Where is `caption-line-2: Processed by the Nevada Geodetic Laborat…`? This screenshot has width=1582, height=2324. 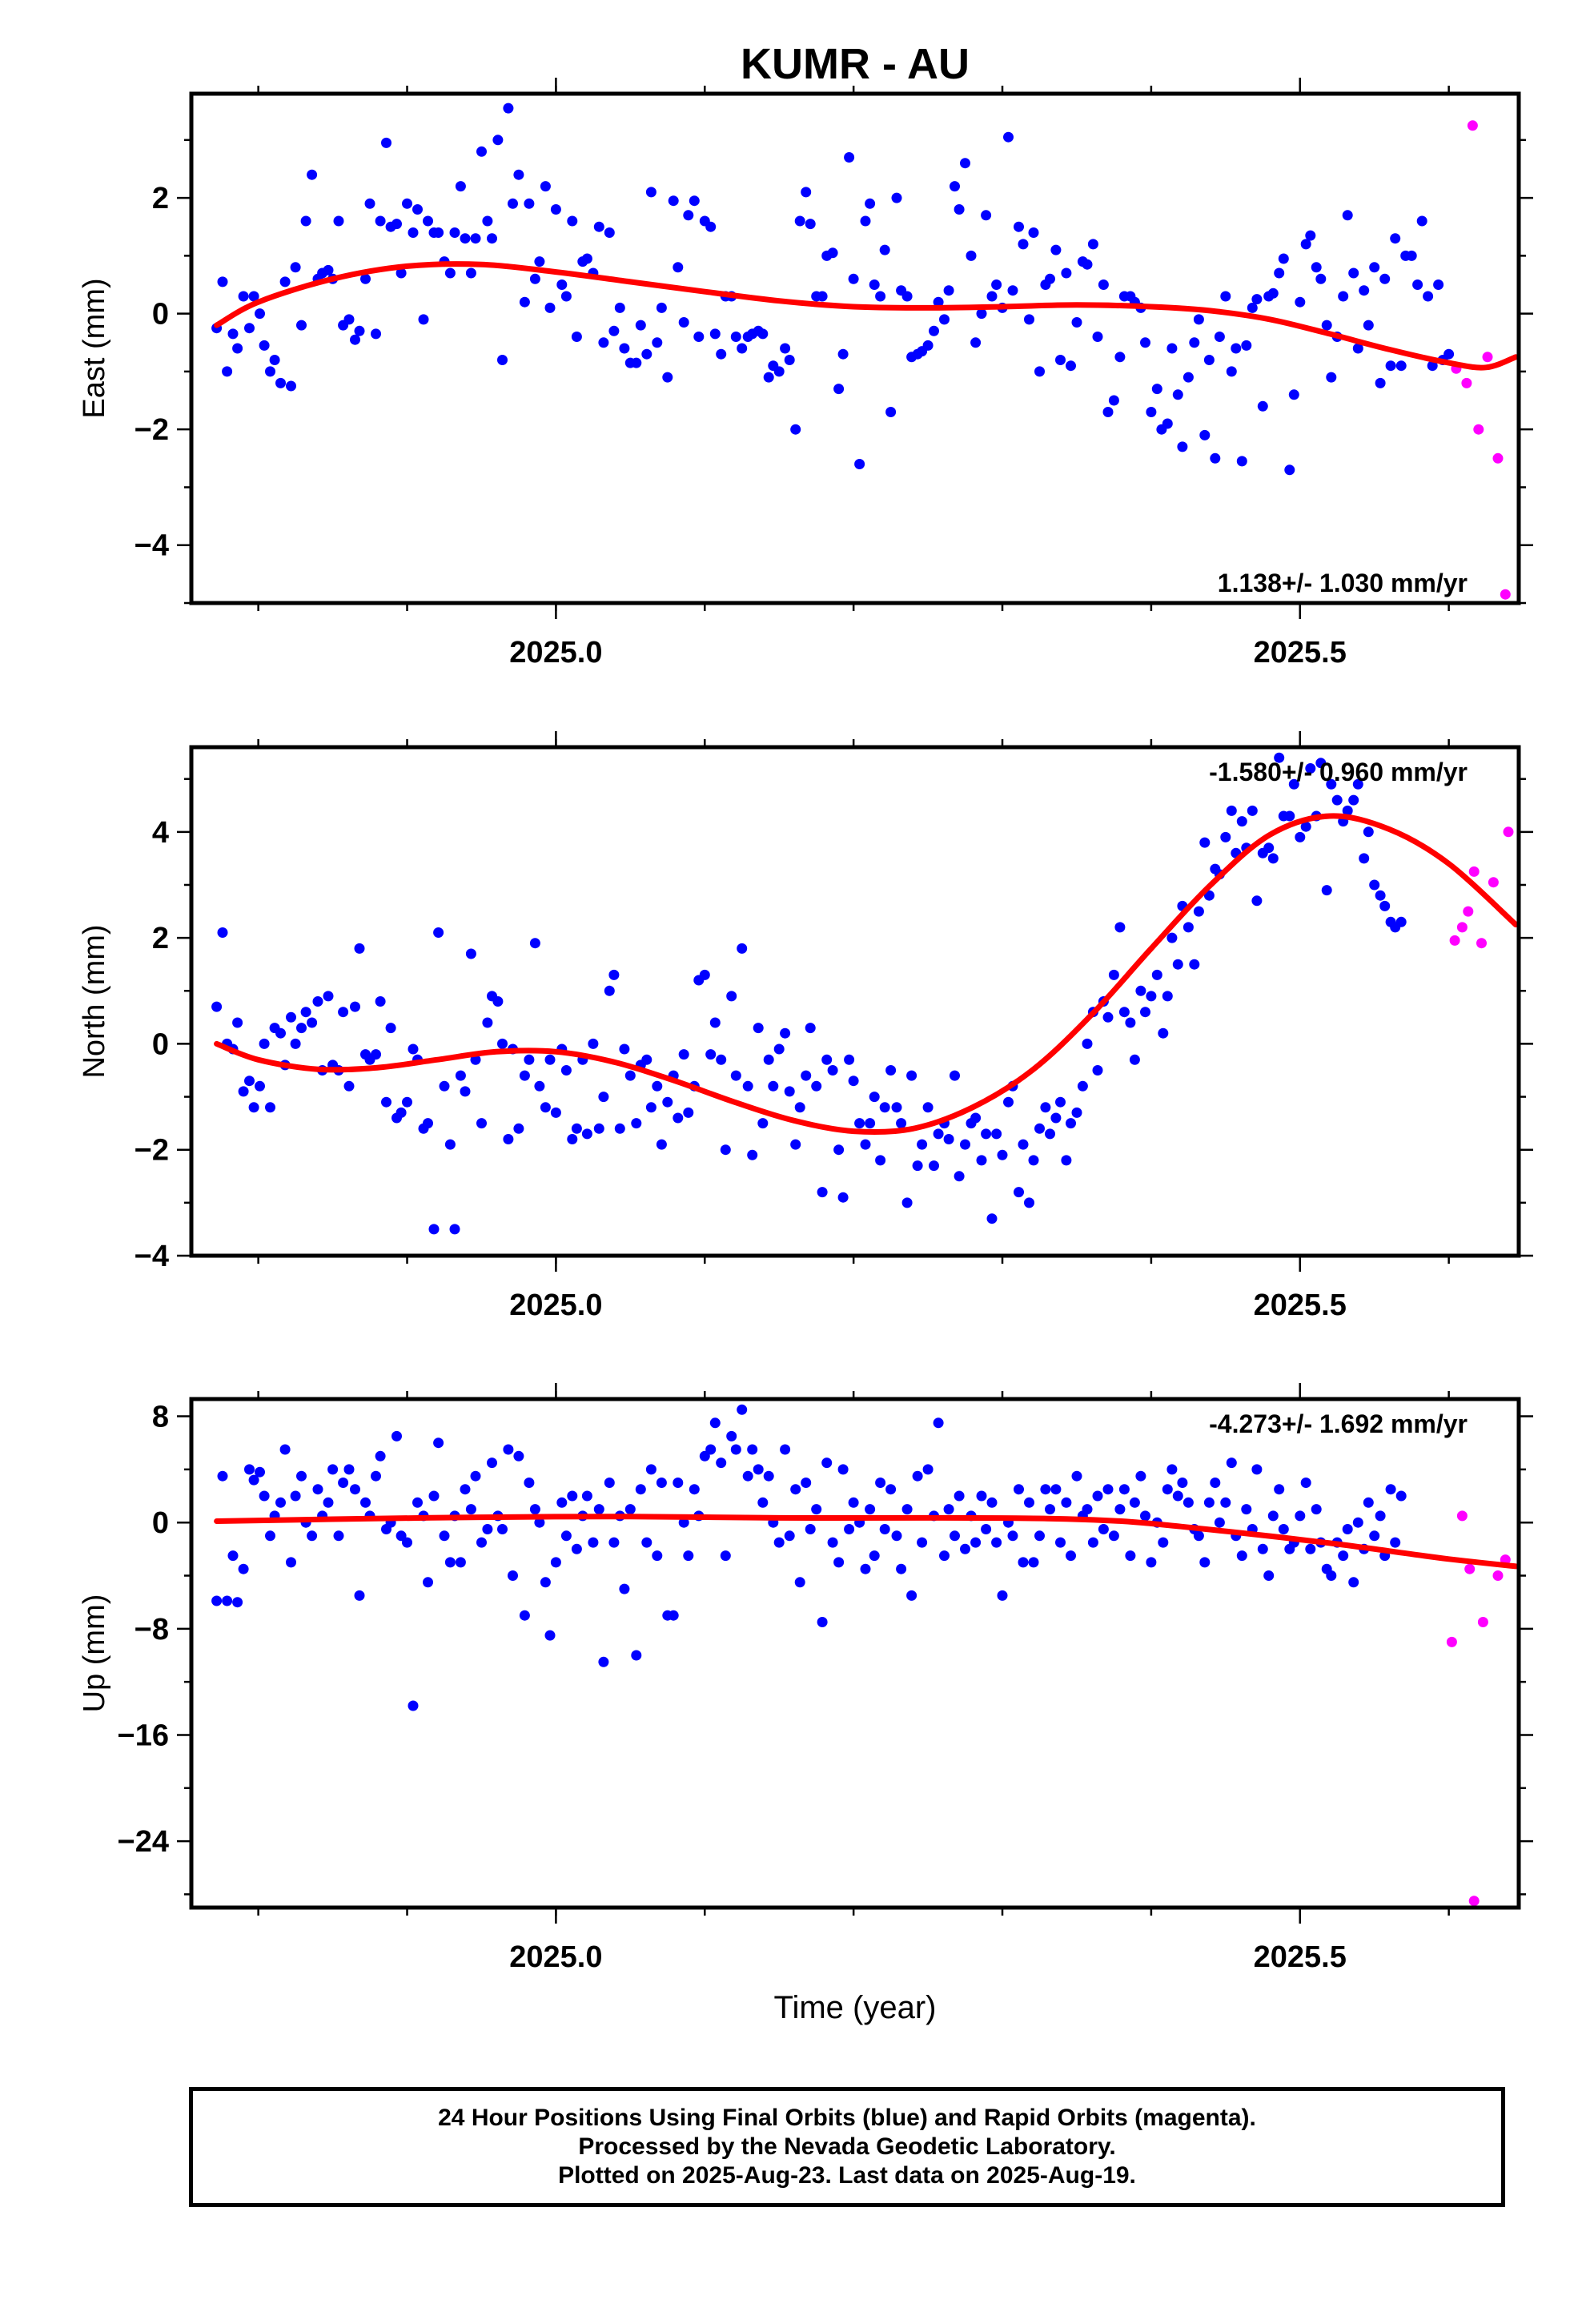
caption-line-2: Processed by the Nevada Geodetic Laborat… is located at coordinates (847, 2146).